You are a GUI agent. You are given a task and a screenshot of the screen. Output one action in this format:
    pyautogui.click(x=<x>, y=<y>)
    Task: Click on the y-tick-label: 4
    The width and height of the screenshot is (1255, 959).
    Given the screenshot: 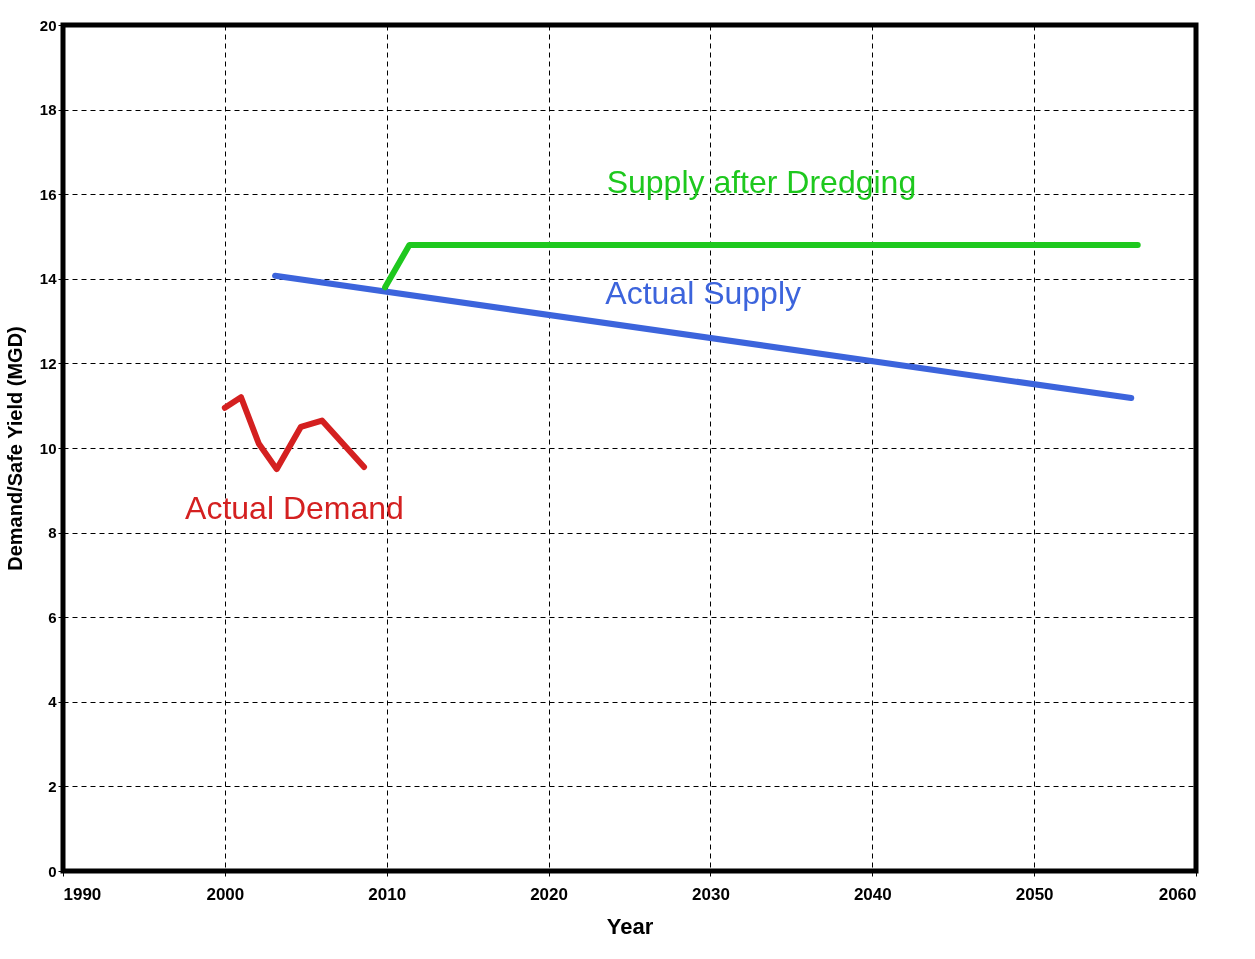 What is the action you would take?
    pyautogui.click(x=53, y=702)
    